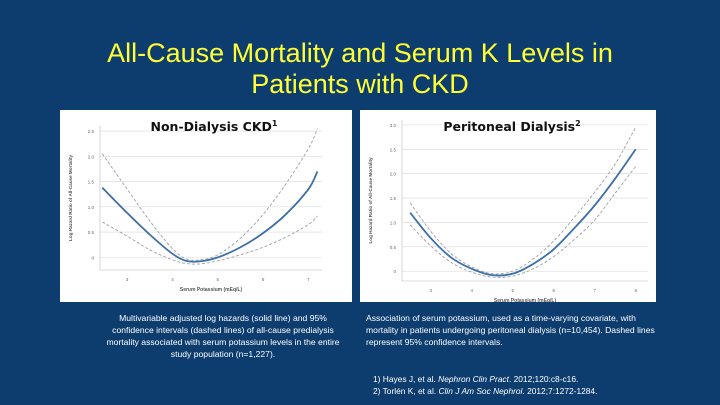 The width and height of the screenshot is (720, 405). What do you see at coordinates (560, 391) in the screenshot?
I see `ref2-tail: . 2012;7:1272-1284.` at bounding box center [560, 391].